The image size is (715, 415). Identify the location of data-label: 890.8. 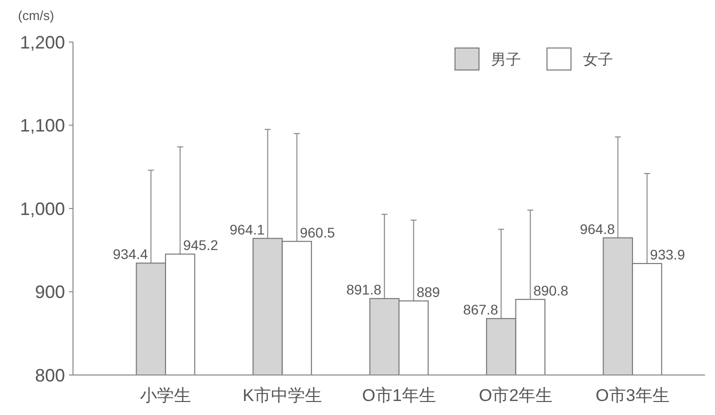
(551, 290).